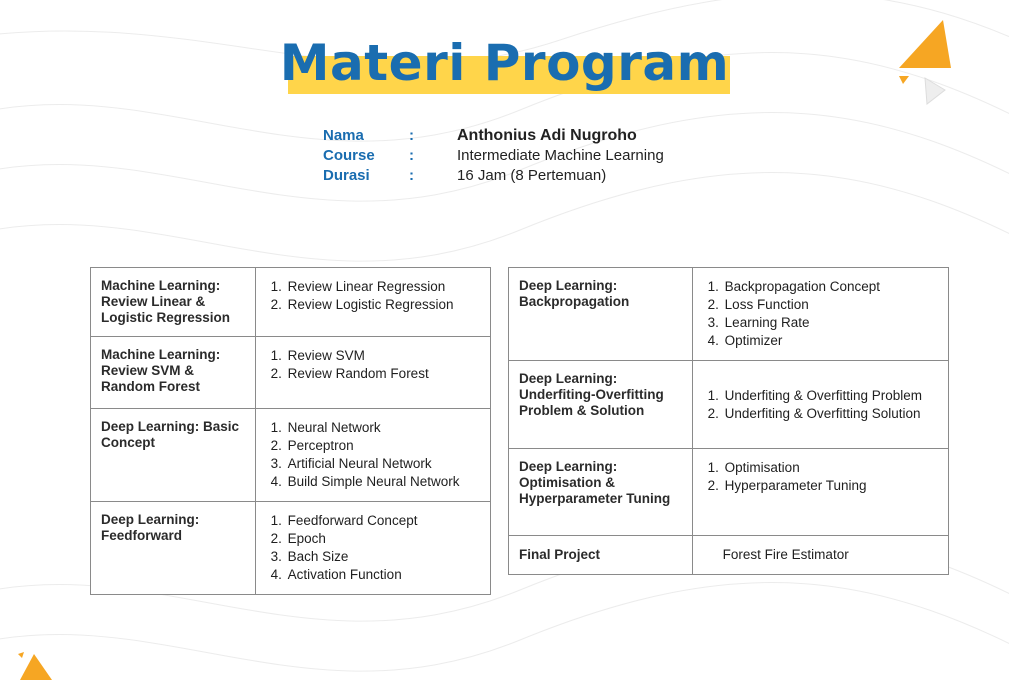 The image size is (1009, 699). Describe the element at coordinates (383, 446) in the screenshot. I see `list-item: Perceptron` at that location.